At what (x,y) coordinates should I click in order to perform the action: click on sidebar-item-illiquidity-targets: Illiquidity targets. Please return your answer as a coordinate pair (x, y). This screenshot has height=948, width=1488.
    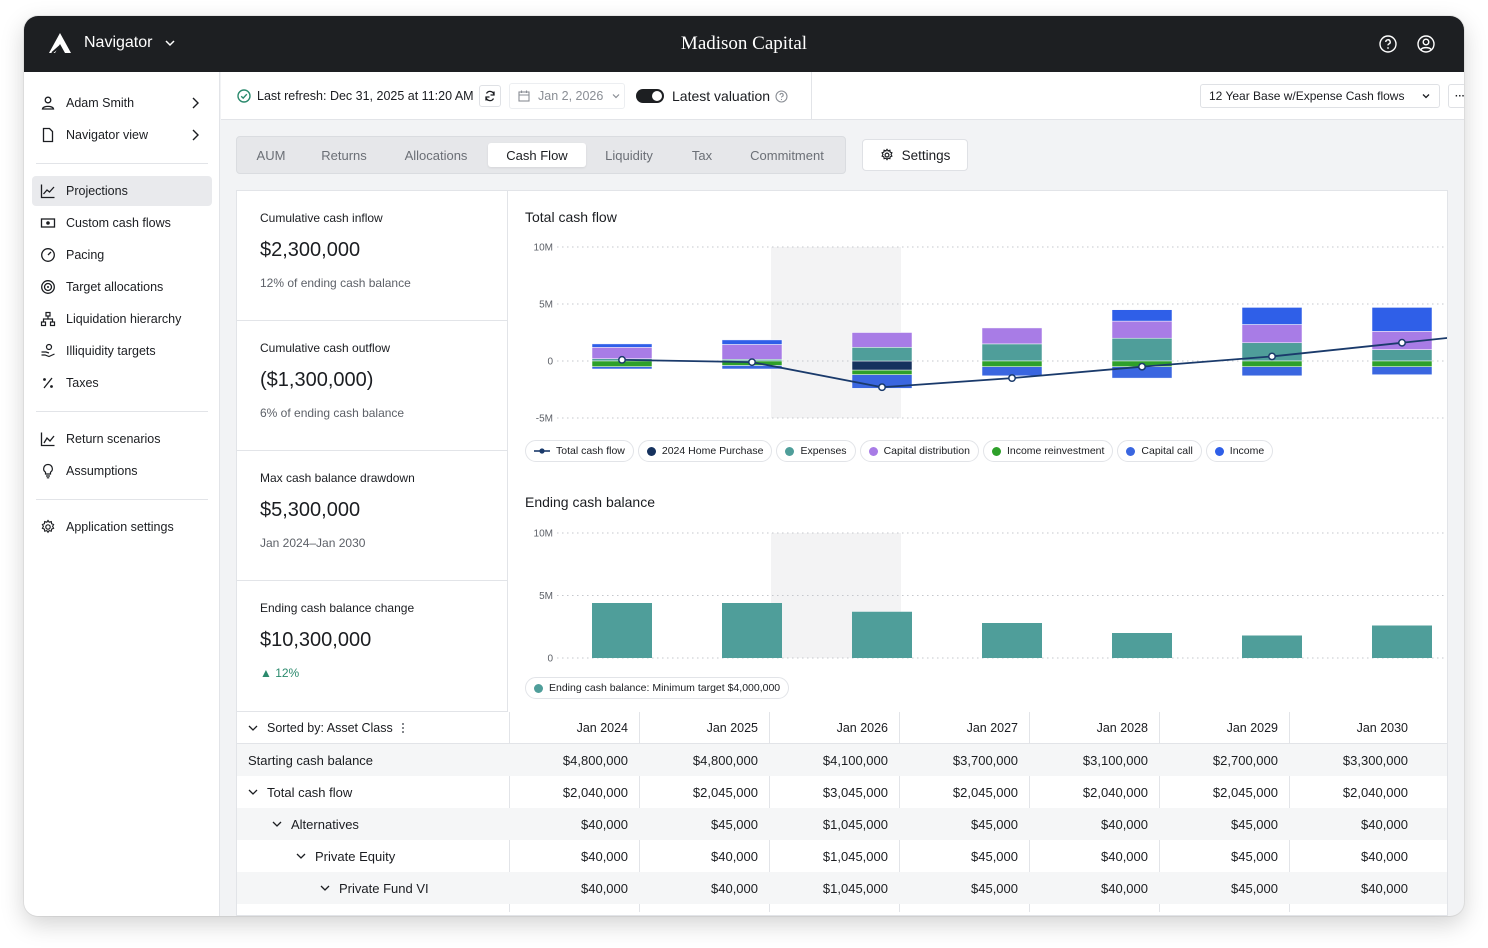
    Looking at the image, I should click on (122, 351).